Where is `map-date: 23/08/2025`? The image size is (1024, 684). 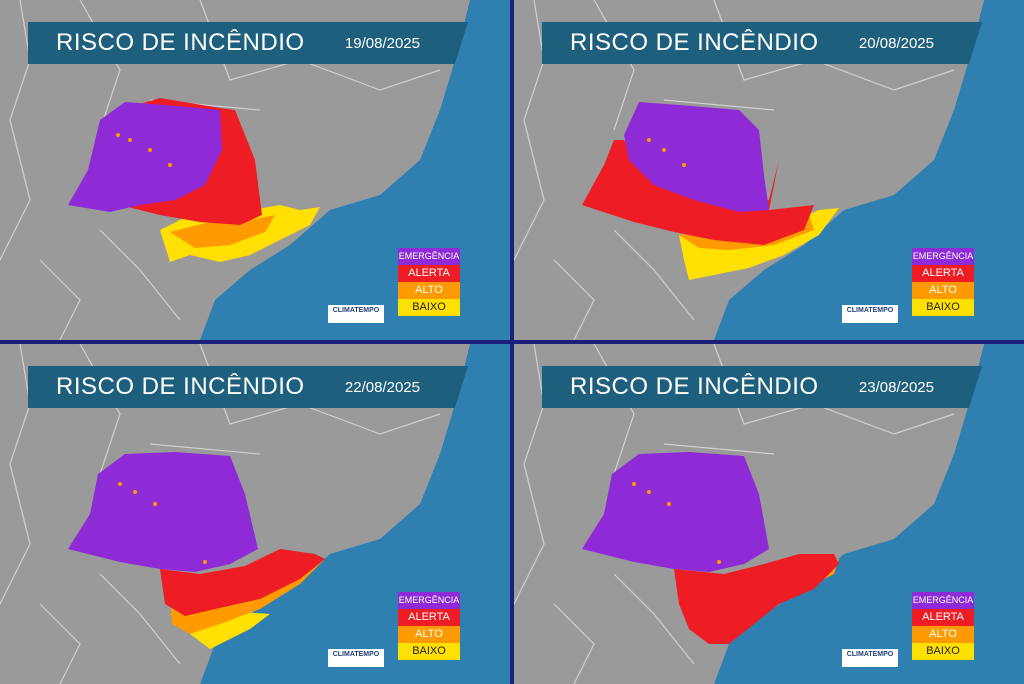
map-date: 23/08/2025 is located at coordinates (896, 387).